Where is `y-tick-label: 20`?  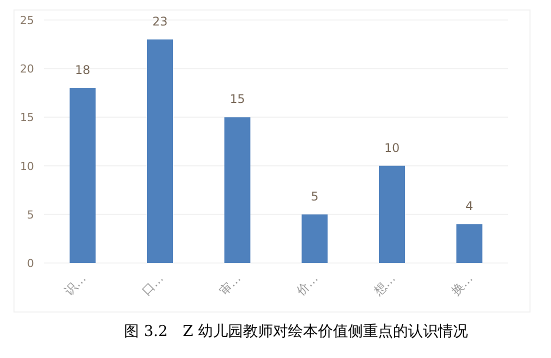 y-tick-label: 20 is located at coordinates (27, 69).